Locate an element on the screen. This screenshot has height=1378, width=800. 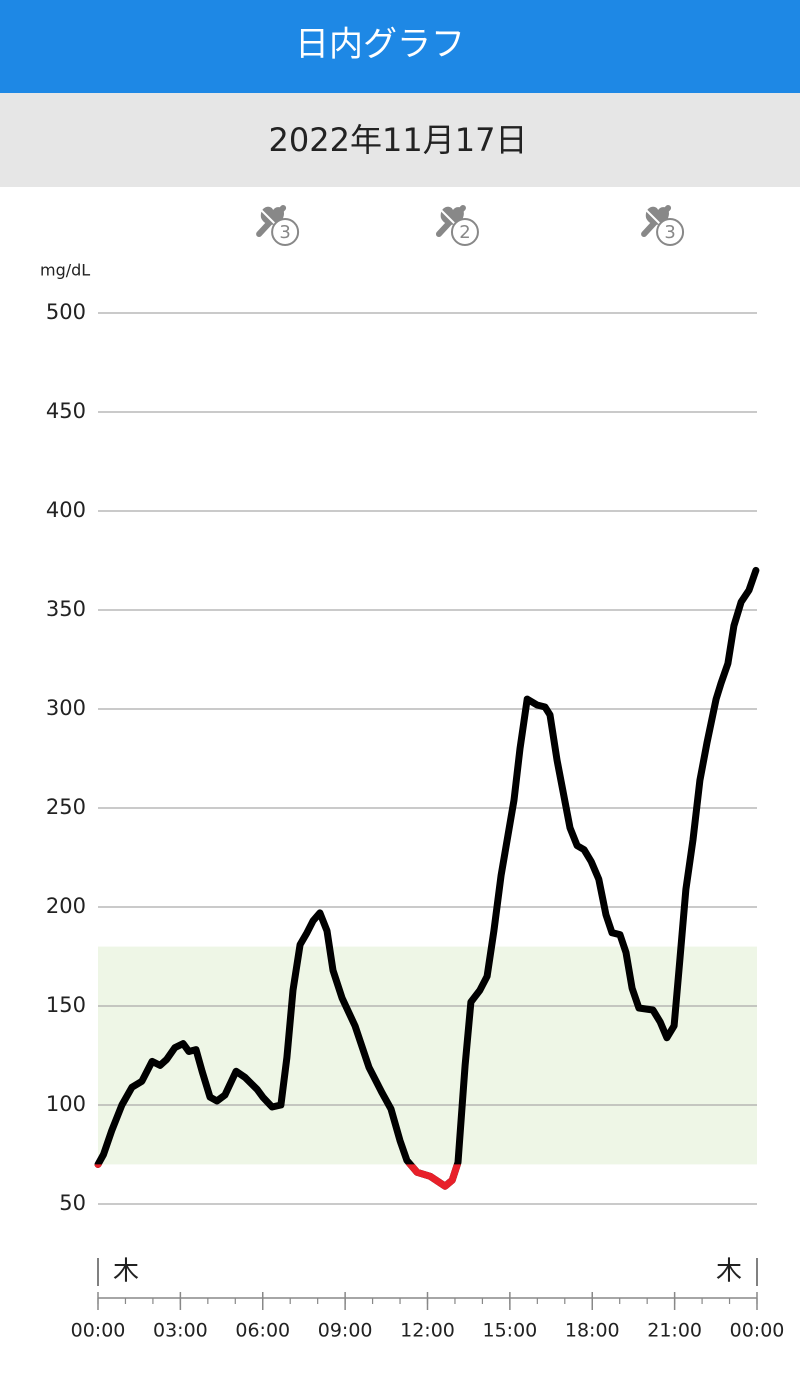
target-range is located at coordinates (427, 1055).